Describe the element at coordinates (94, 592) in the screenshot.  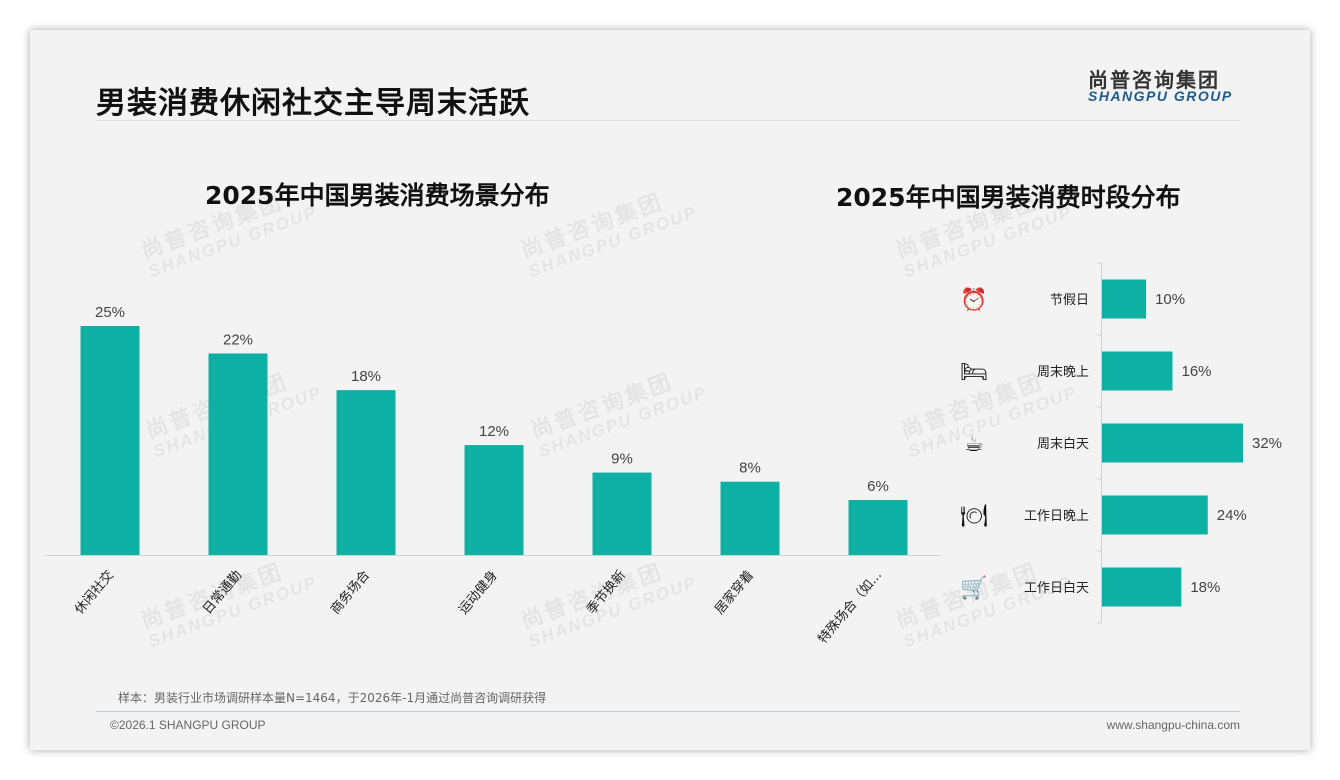
I see `x-tick-label: 休闲社交` at that location.